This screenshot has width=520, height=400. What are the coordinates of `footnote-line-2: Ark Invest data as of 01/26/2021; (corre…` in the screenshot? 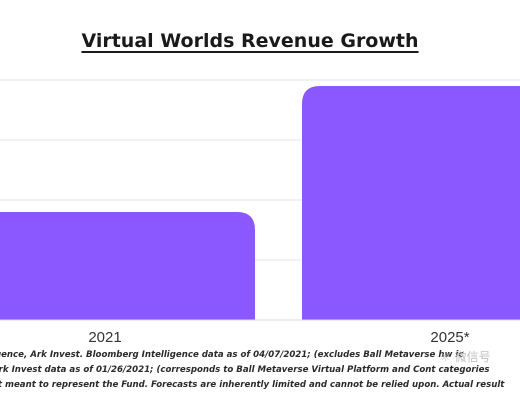 It's located at (245, 370).